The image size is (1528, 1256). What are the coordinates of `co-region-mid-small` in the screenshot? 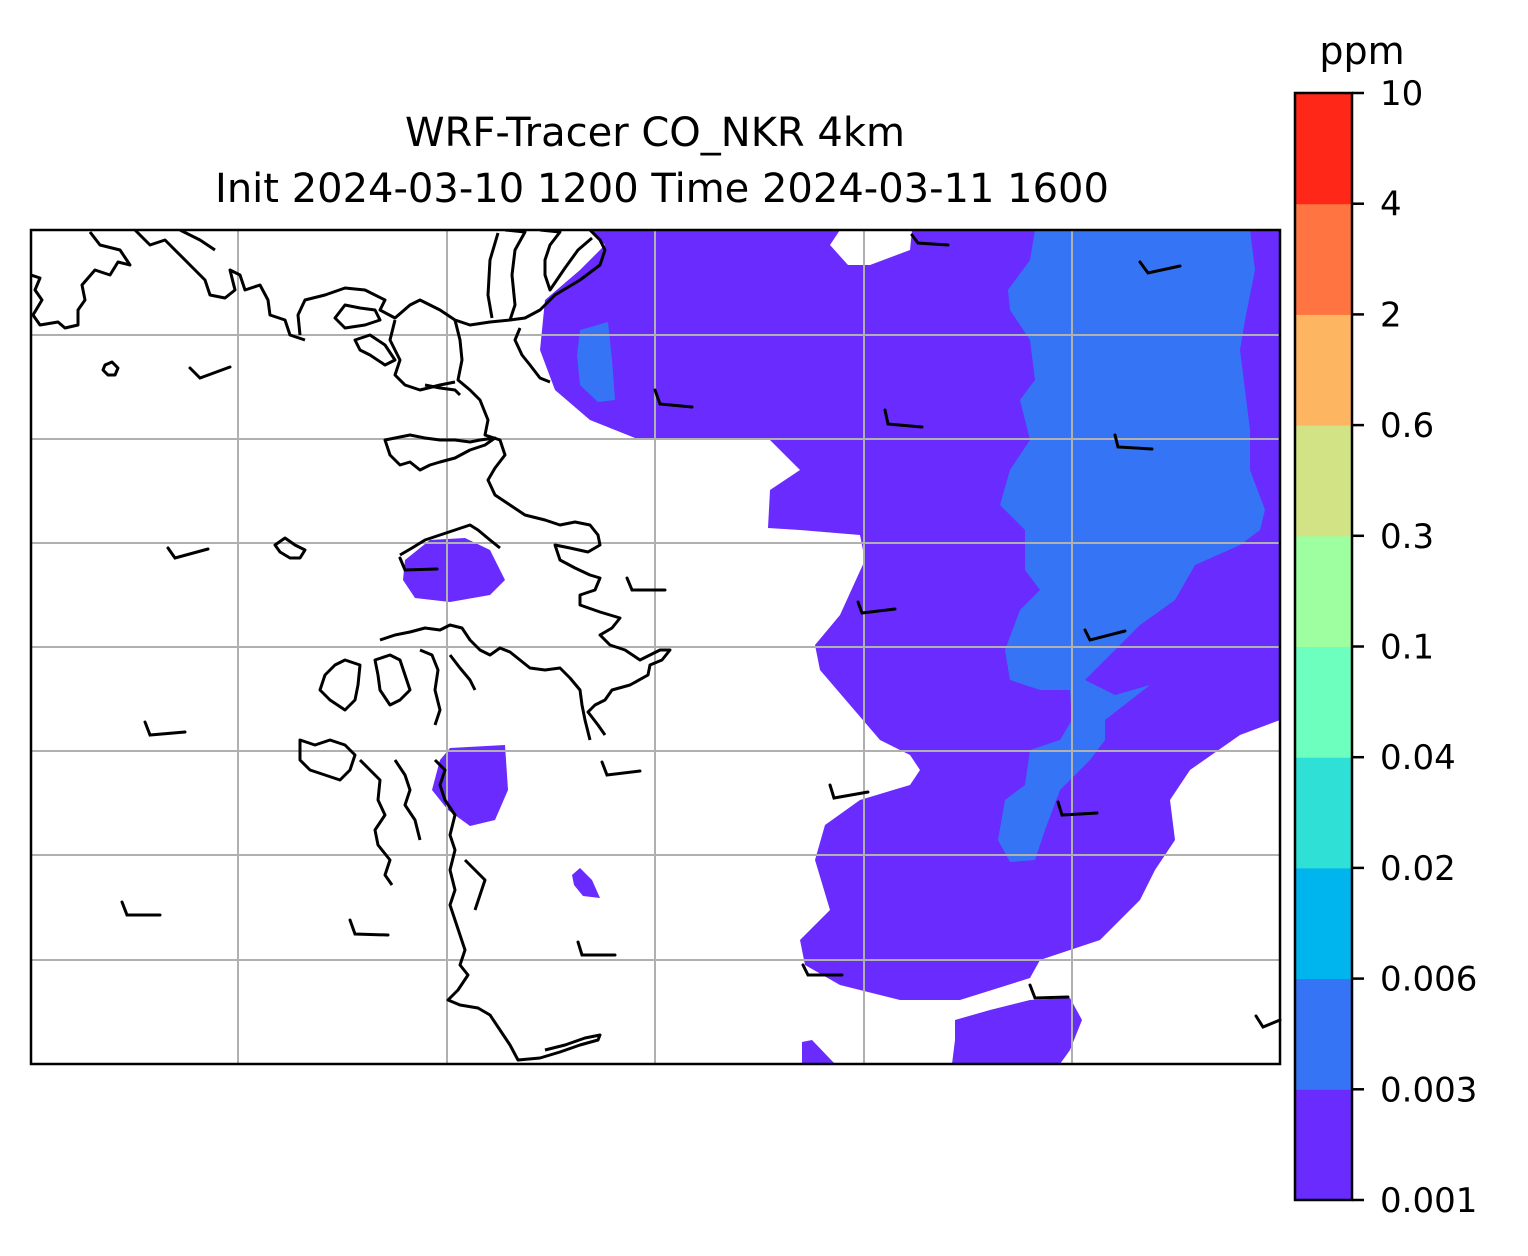 It's located at (596, 362).